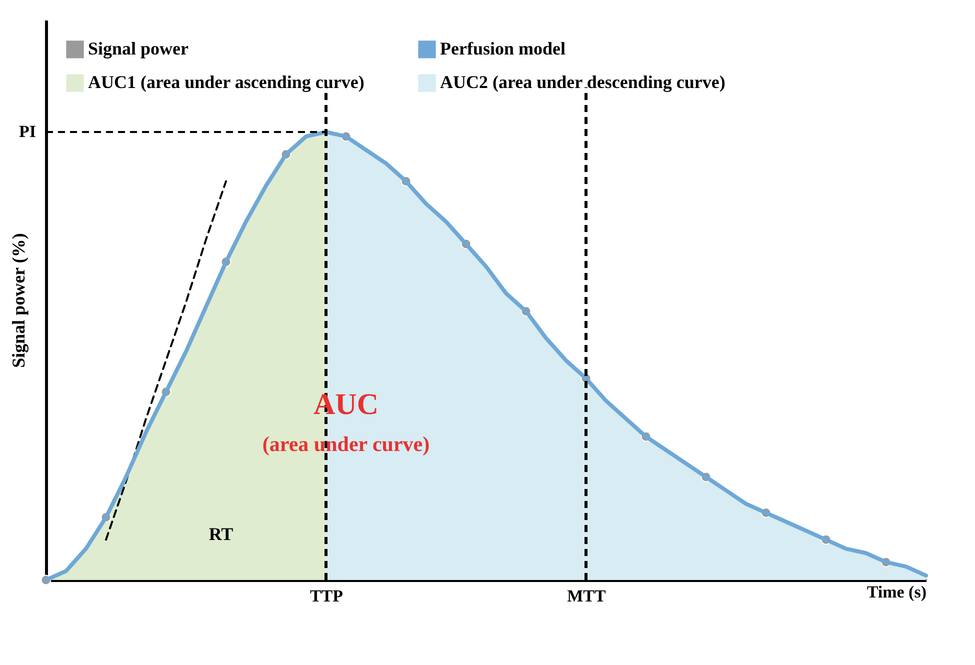 The width and height of the screenshot is (975, 665). What do you see at coordinates (138, 48) in the screenshot?
I see `legend-label: Signal power` at bounding box center [138, 48].